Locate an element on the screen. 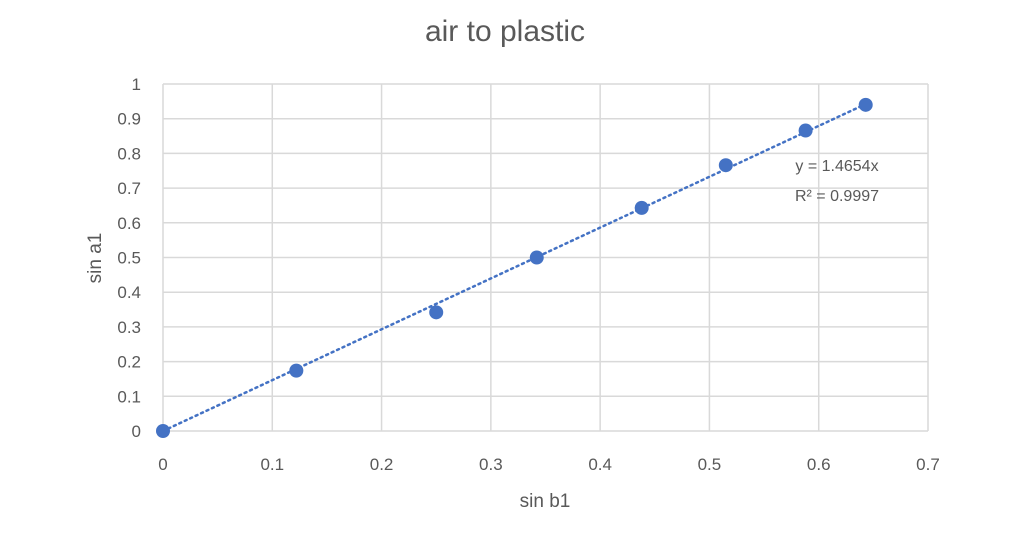 This screenshot has width=1027, height=539. y-tick-label: 0.2 is located at coordinates (129, 362).